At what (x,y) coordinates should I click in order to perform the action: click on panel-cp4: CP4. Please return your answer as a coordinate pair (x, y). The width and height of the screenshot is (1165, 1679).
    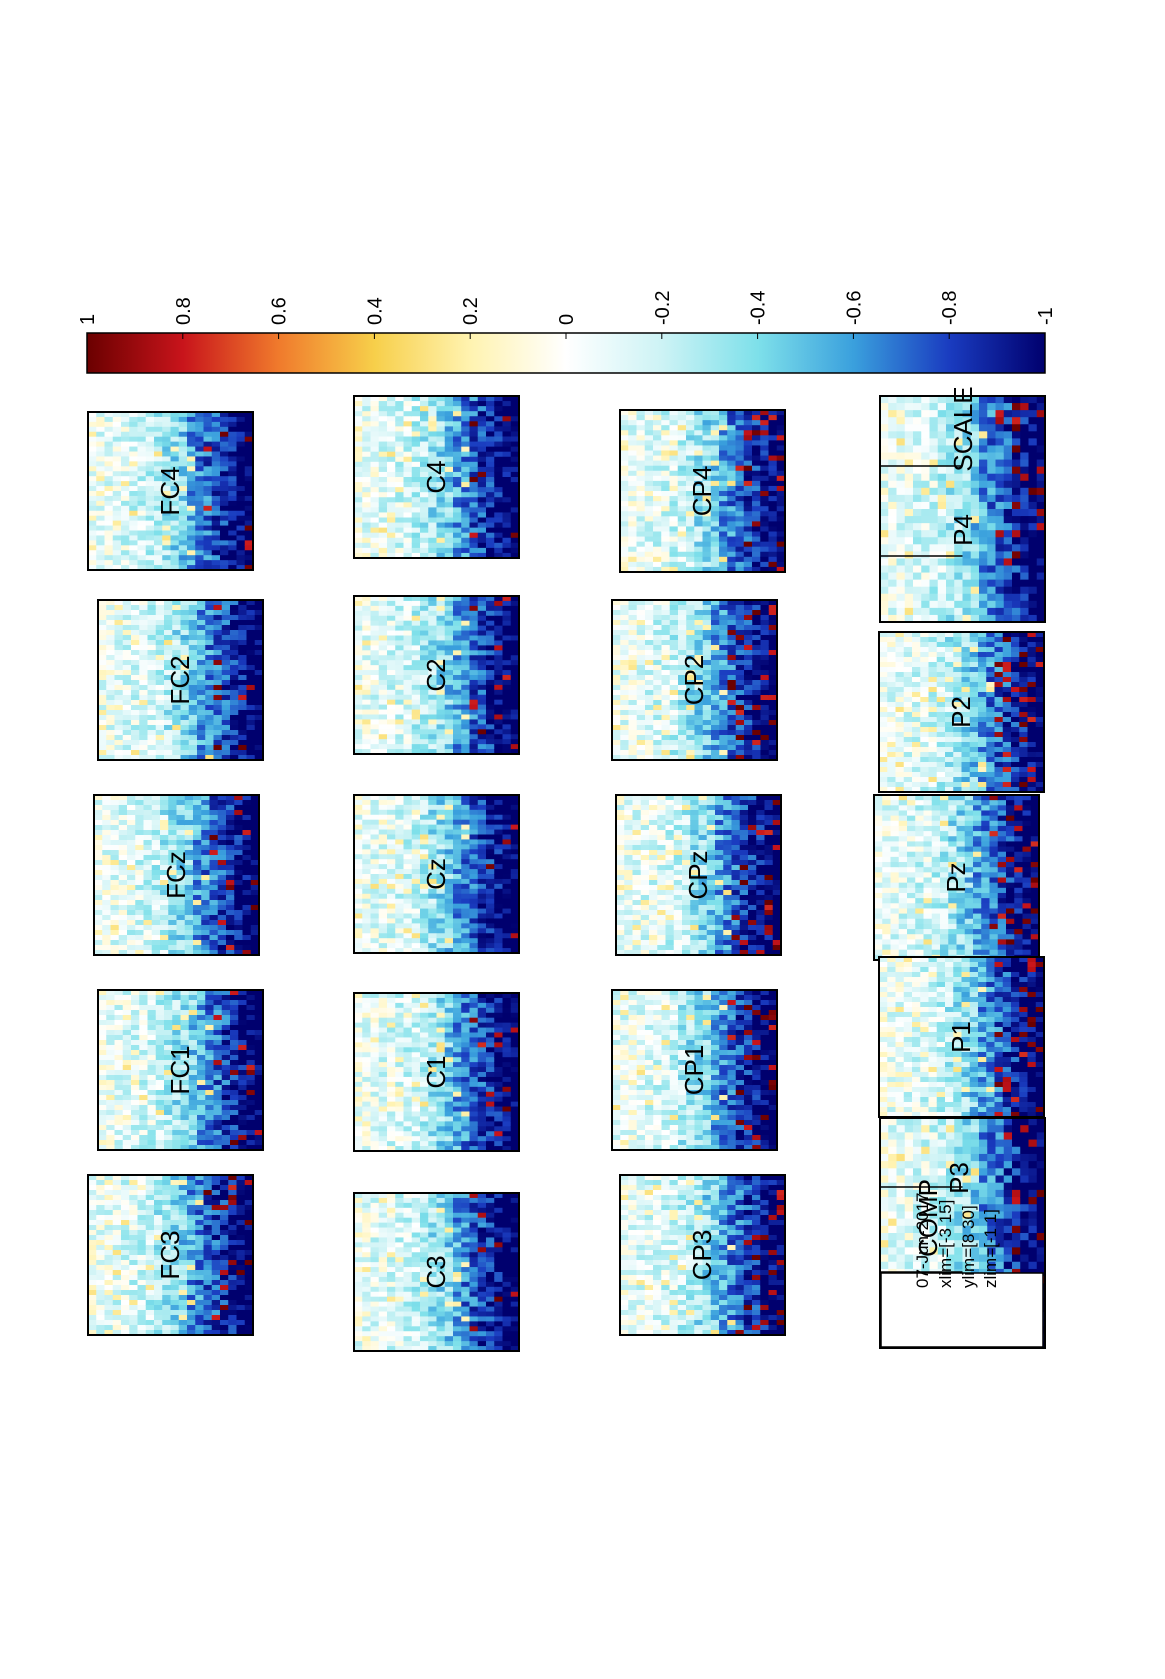
    Looking at the image, I should click on (702, 491).